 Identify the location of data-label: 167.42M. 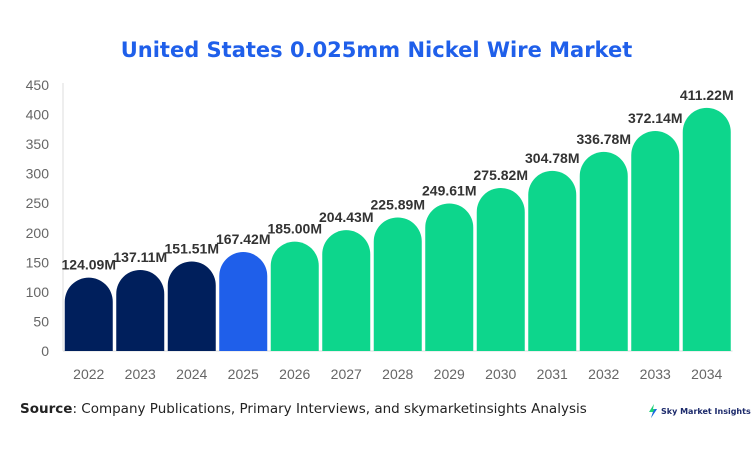
(243, 239).